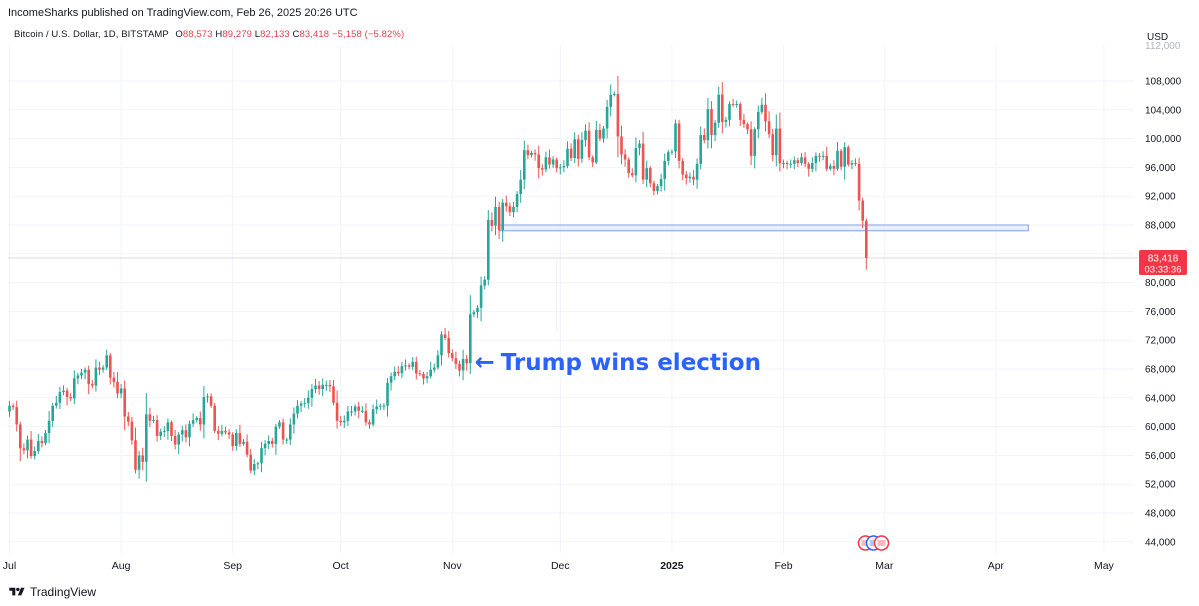  I want to click on currency-label: USD, so click(1158, 37).